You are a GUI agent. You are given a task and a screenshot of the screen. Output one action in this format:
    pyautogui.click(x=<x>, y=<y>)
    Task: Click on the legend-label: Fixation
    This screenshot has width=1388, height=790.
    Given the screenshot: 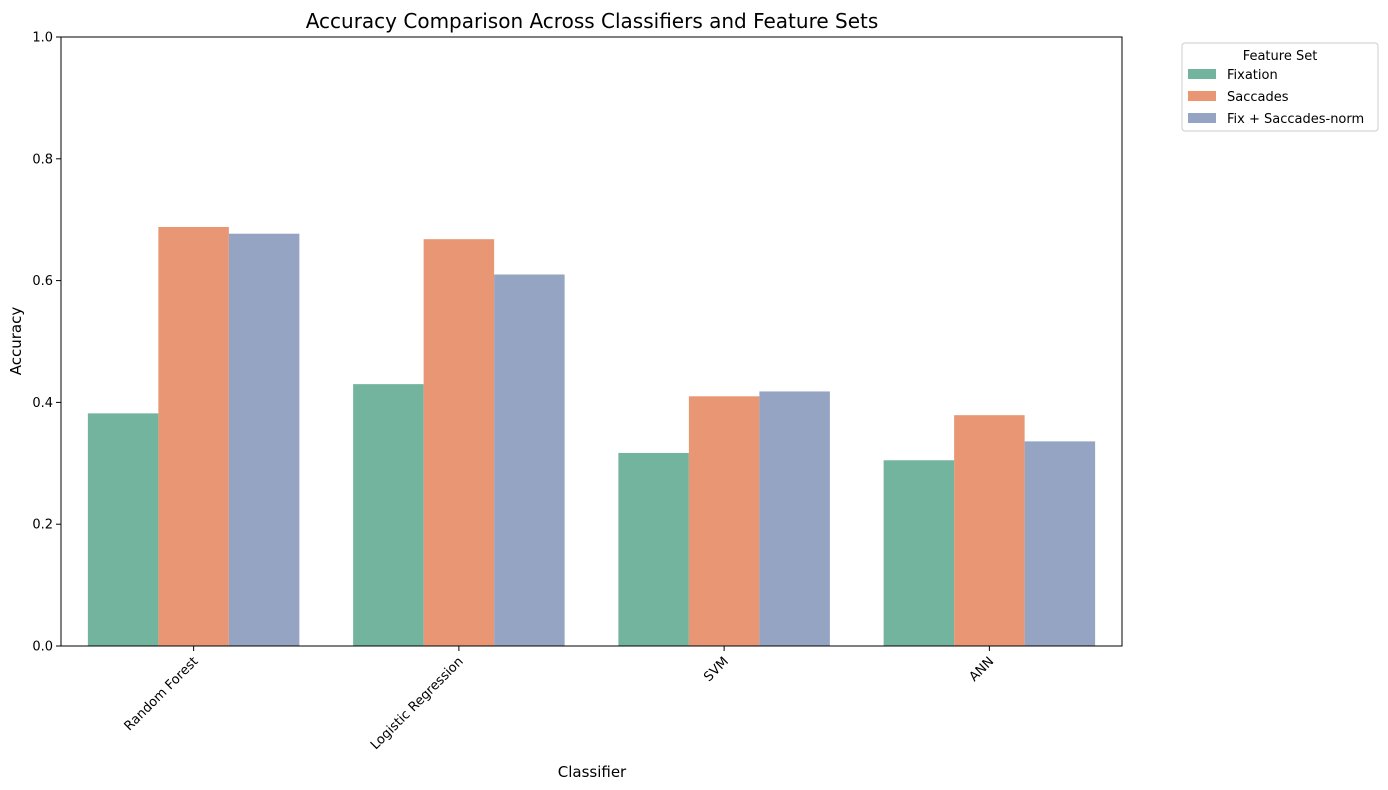 What is the action you would take?
    pyautogui.click(x=1252, y=75)
    